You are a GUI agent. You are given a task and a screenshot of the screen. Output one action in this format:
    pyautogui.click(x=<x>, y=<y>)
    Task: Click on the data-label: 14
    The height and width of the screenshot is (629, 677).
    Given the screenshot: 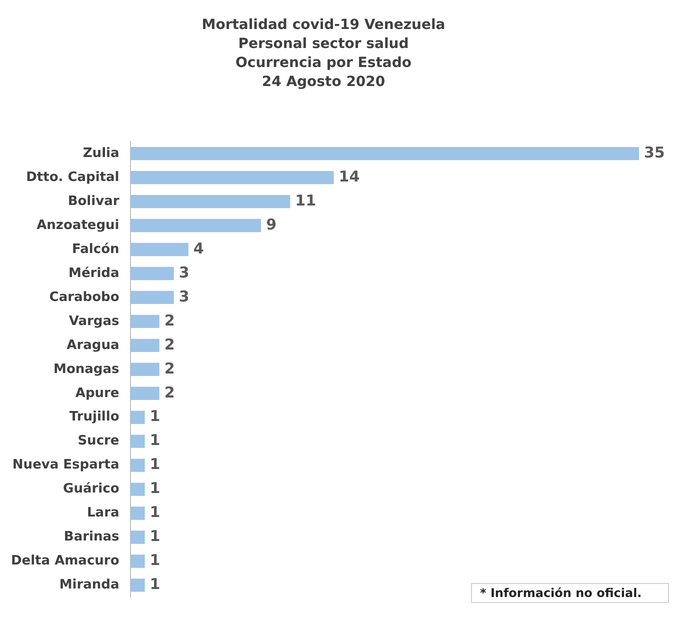 What is the action you would take?
    pyautogui.click(x=349, y=176)
    